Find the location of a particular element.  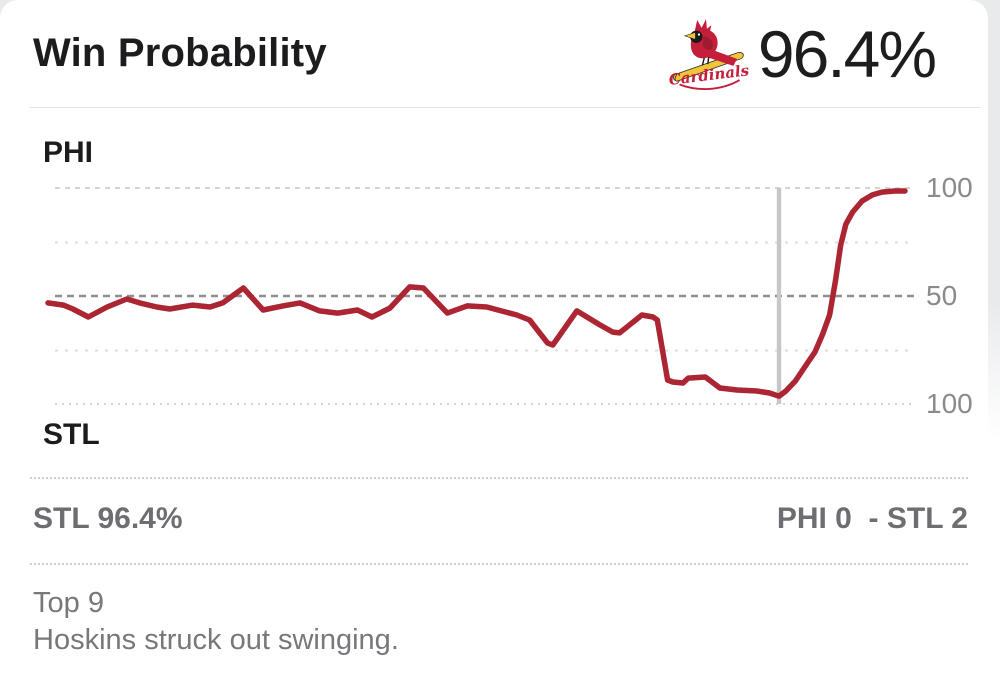

header-right: Cardinals 96.4% is located at coordinates (802, 54).